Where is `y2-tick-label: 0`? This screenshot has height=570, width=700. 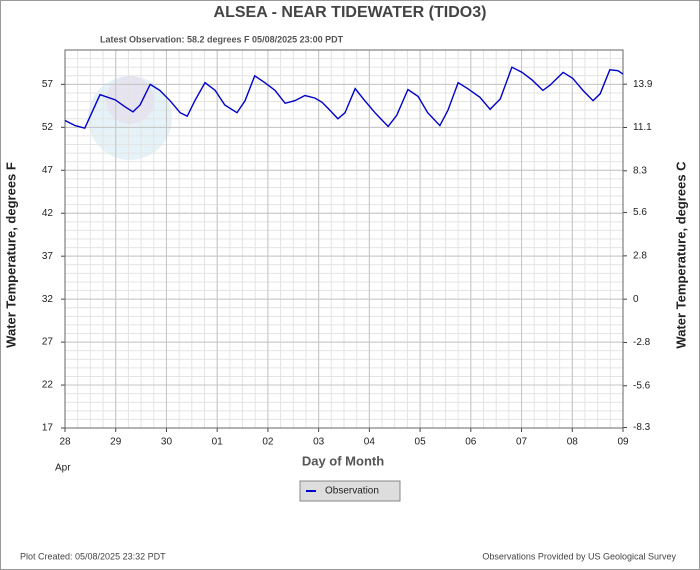
y2-tick-label: 0 is located at coordinates (636, 299).